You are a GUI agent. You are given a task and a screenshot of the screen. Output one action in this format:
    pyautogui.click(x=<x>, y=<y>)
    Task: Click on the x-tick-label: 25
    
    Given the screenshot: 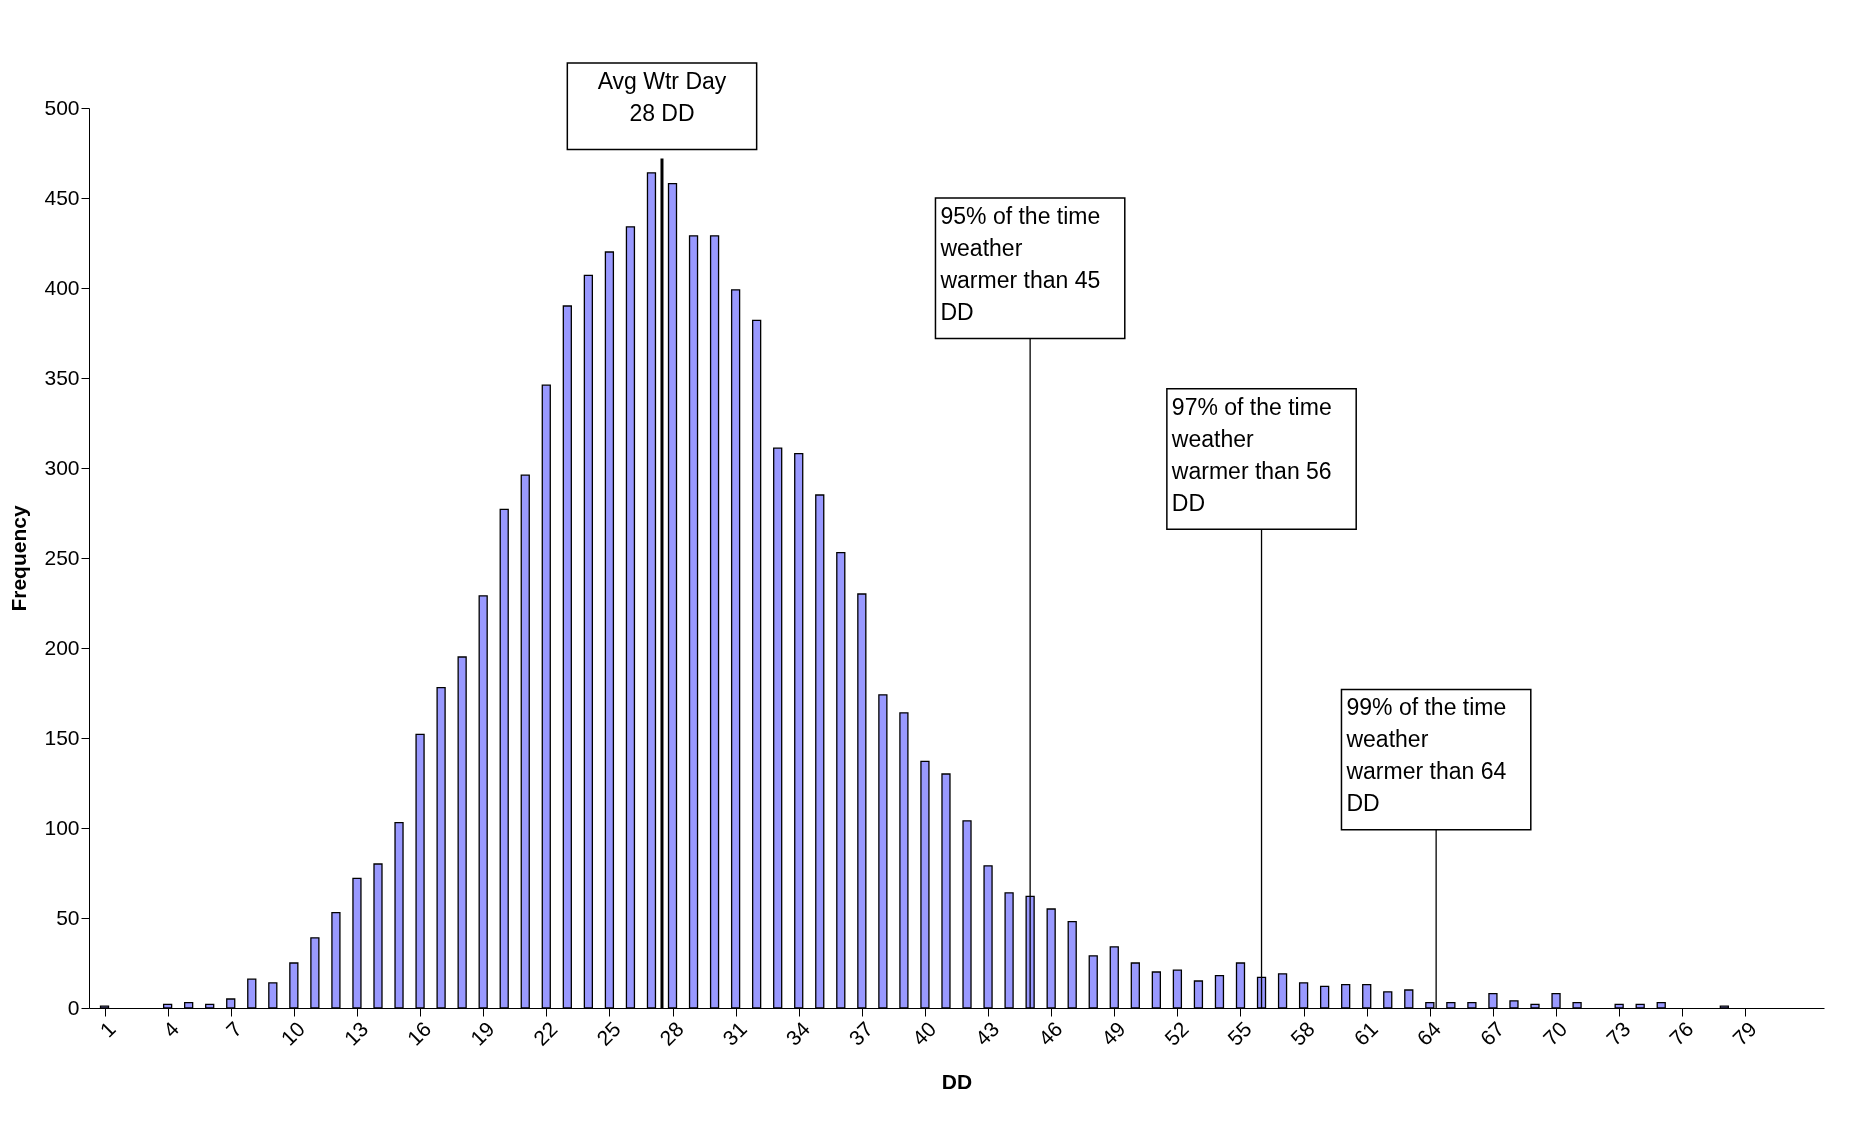 What is the action you would take?
    pyautogui.click(x=608, y=1033)
    